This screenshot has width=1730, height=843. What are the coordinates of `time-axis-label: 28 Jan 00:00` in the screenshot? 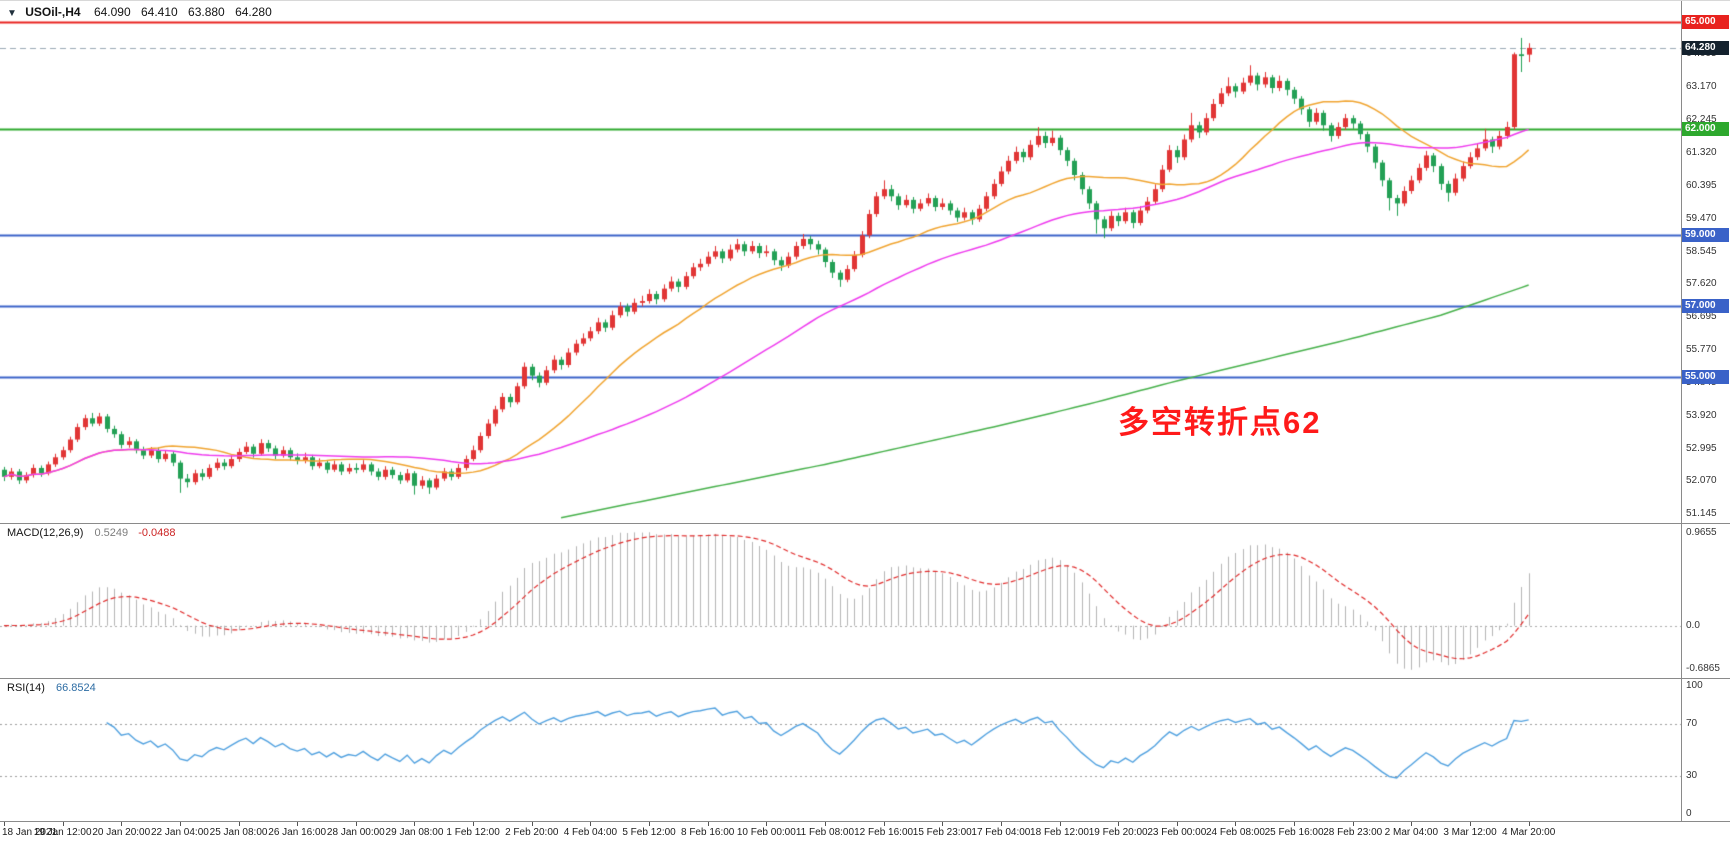 It's located at (355, 832).